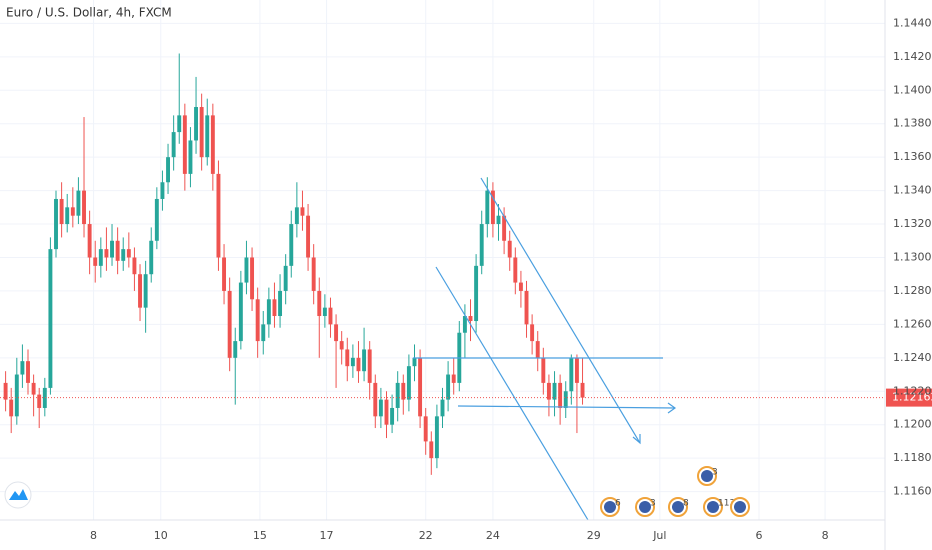 The height and width of the screenshot is (550, 932). Describe the element at coordinates (912, 156) in the screenshot. I see `y-tick-label: 1.13600` at that location.